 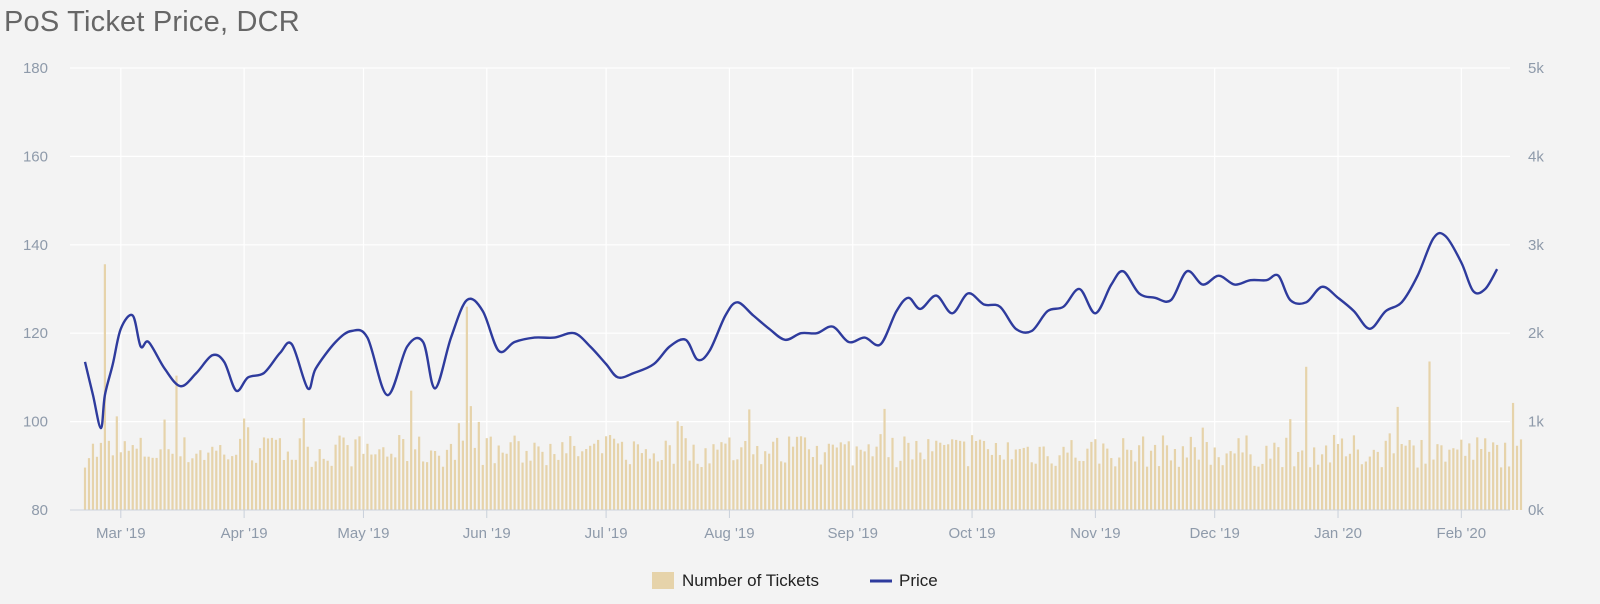 What do you see at coordinates (972, 533) in the screenshot?
I see `x-tick-label: Oct '19` at bounding box center [972, 533].